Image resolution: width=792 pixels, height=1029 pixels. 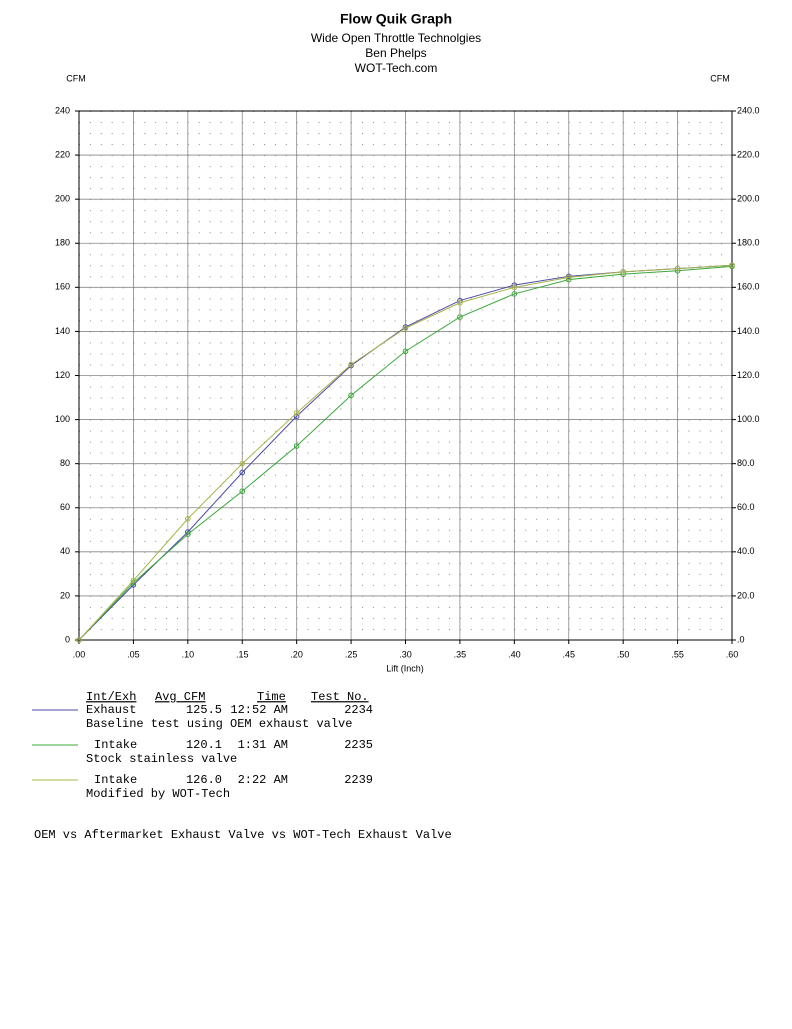 What do you see at coordinates (158, 794) in the screenshot?
I see `legend-description: Modified by WOT-Tech` at bounding box center [158, 794].